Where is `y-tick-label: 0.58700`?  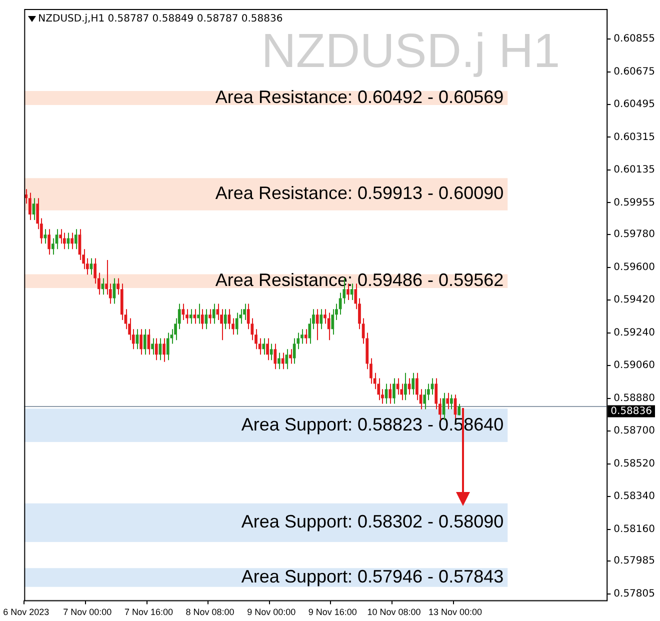
y-tick-label: 0.58700 is located at coordinates (635, 431).